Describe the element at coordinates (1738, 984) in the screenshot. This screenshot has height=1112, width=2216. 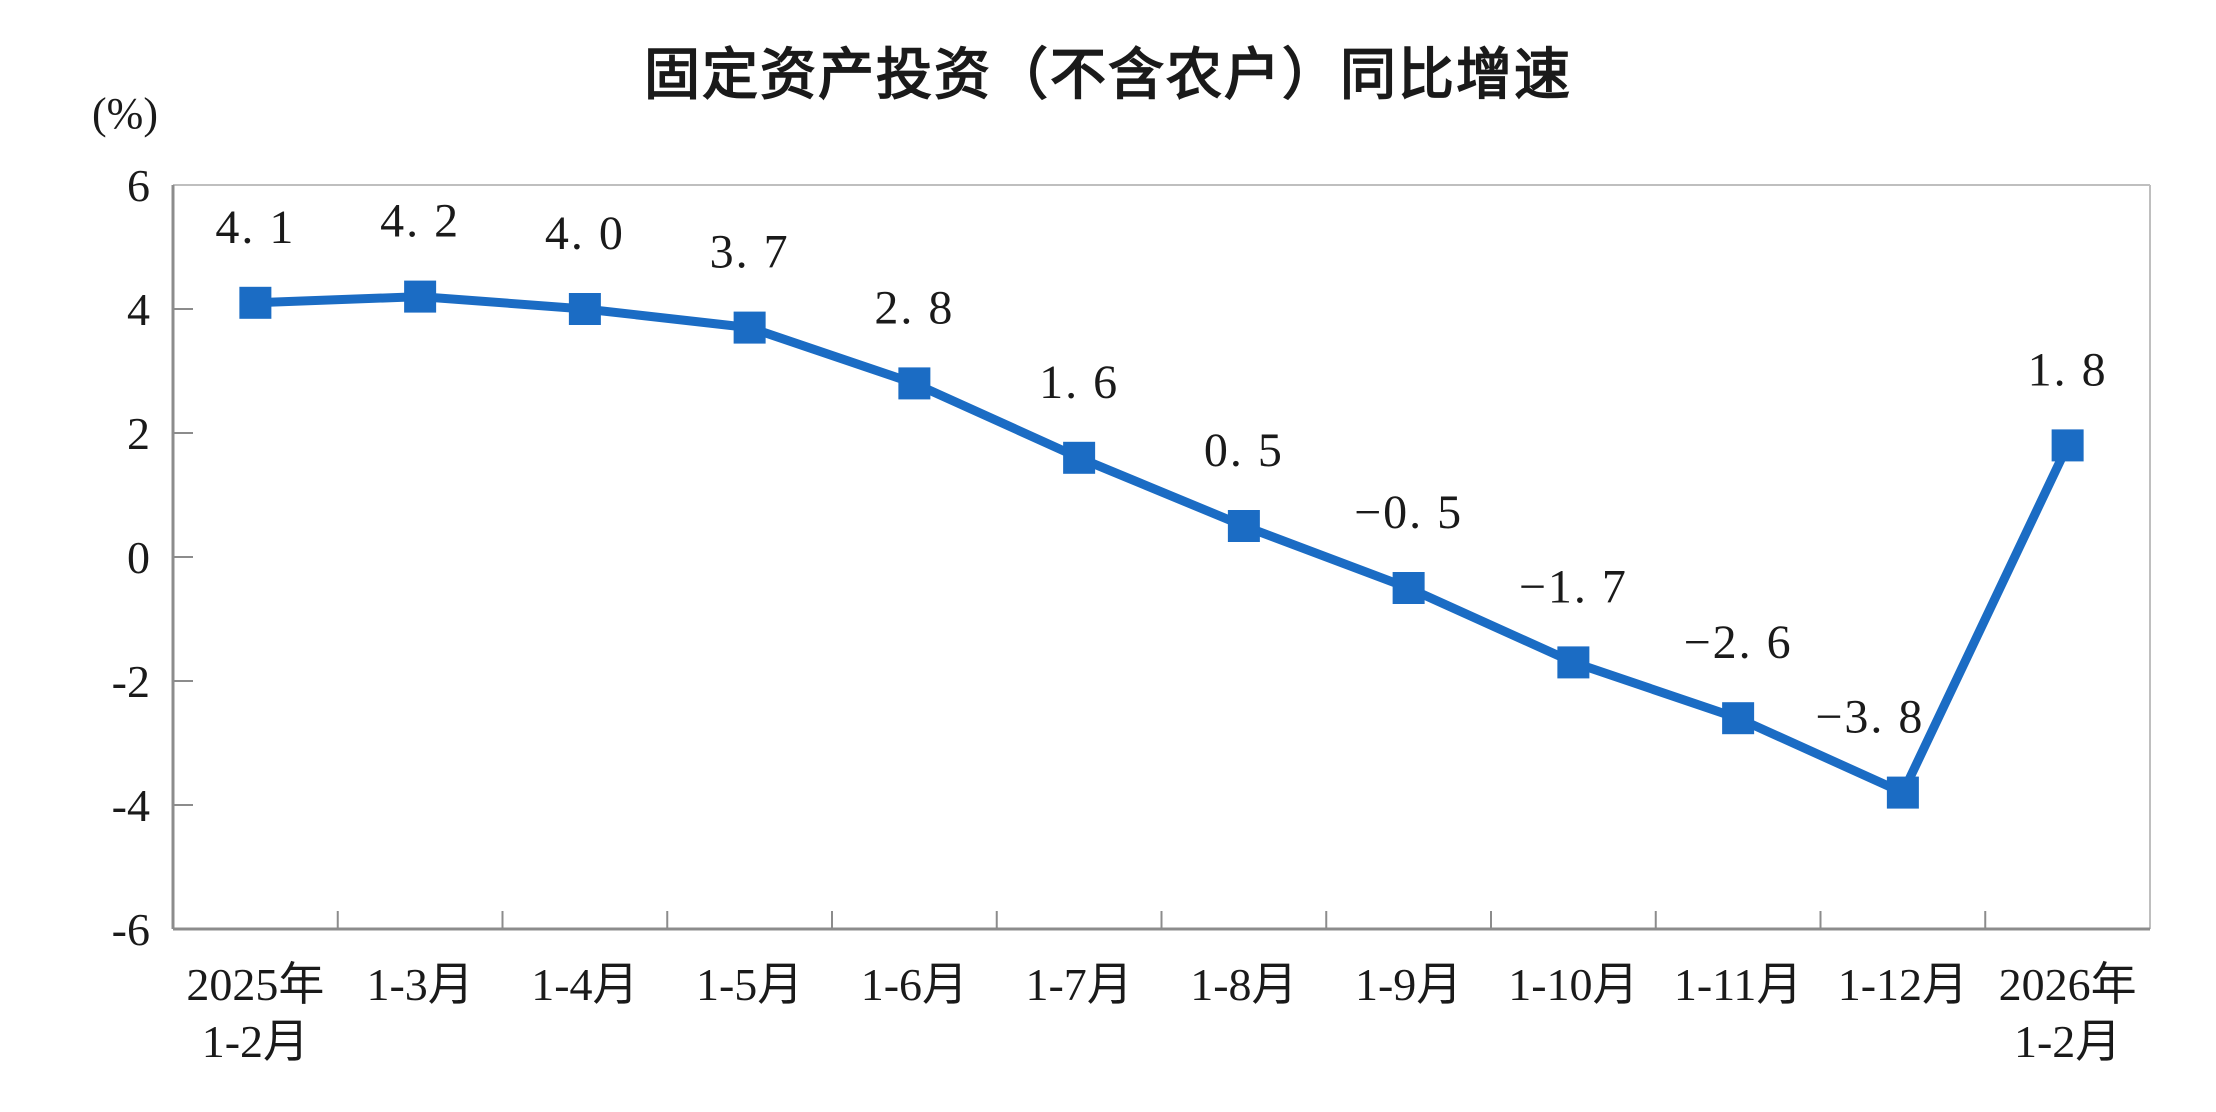
I see `x-axis-label: 1-11月` at that location.